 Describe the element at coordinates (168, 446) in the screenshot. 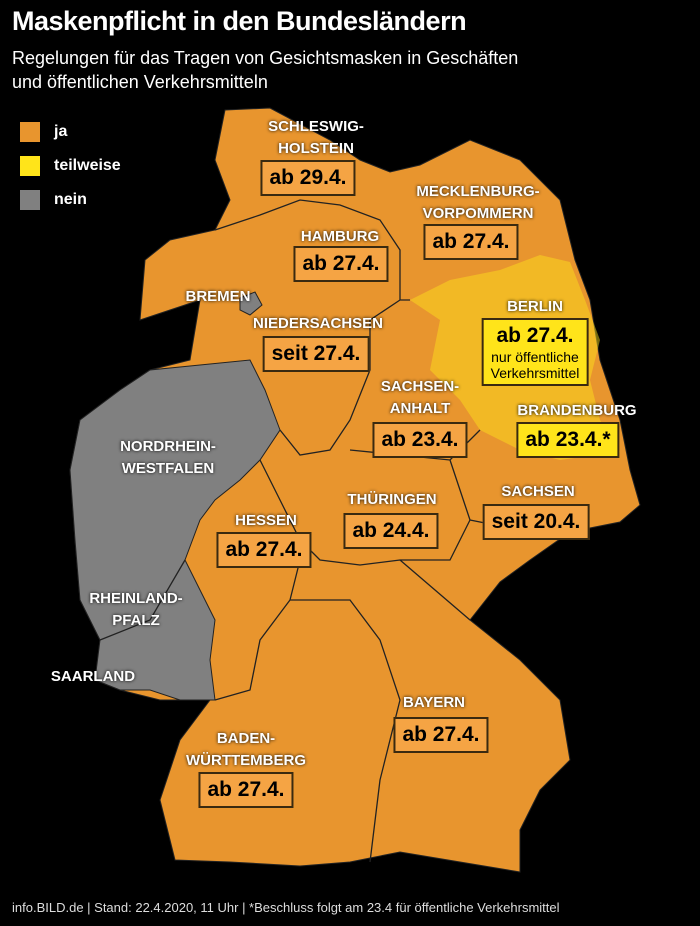

I see `state-name-line: NORDRHEIN-` at that location.